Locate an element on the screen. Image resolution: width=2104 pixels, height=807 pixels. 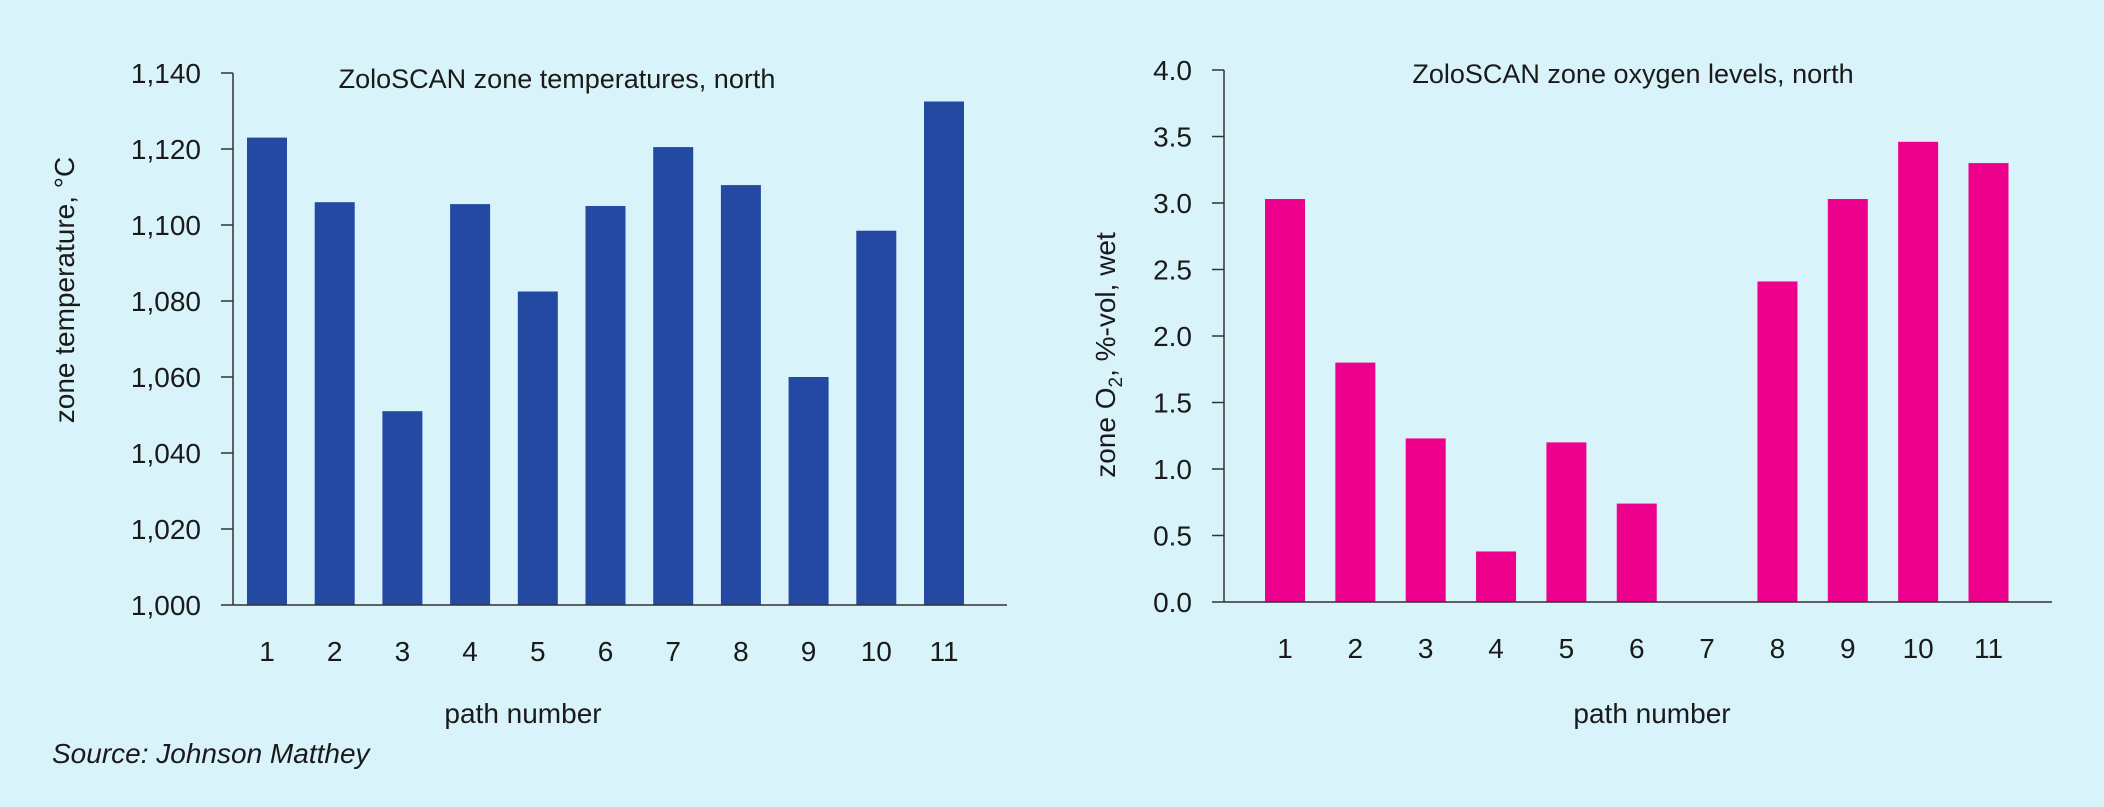
temperature-x-tick-label: 1 is located at coordinates (267, 651).